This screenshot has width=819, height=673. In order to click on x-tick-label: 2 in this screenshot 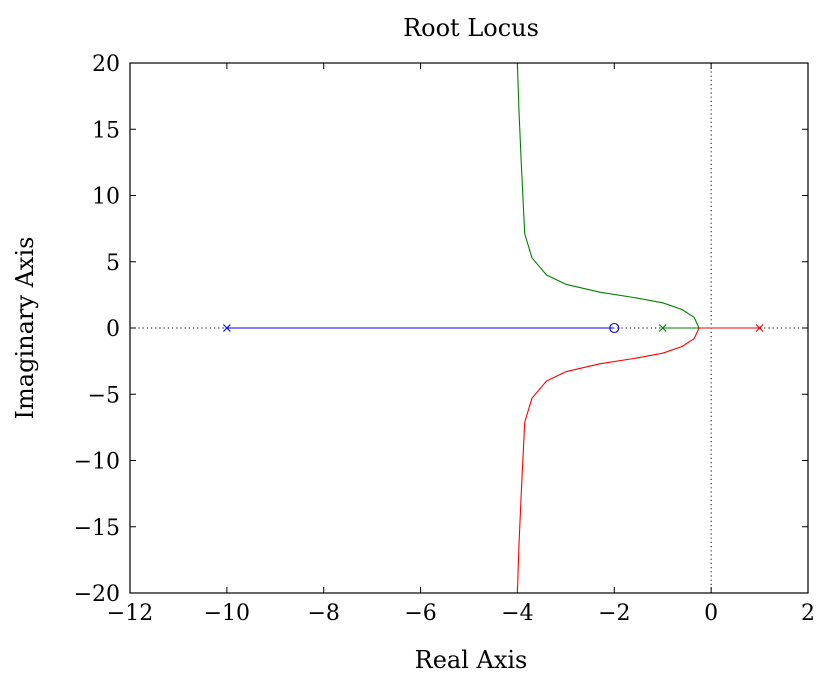, I will do `click(808, 613)`.